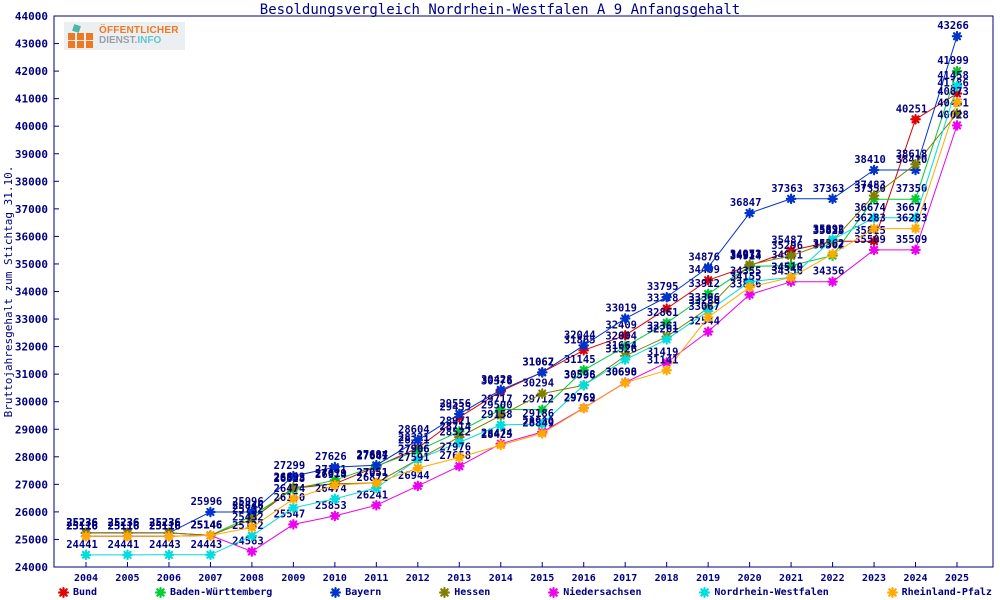 The image size is (1000, 600). What do you see at coordinates (31, 126) in the screenshot?
I see `y-tick-label: 40000` at bounding box center [31, 126].